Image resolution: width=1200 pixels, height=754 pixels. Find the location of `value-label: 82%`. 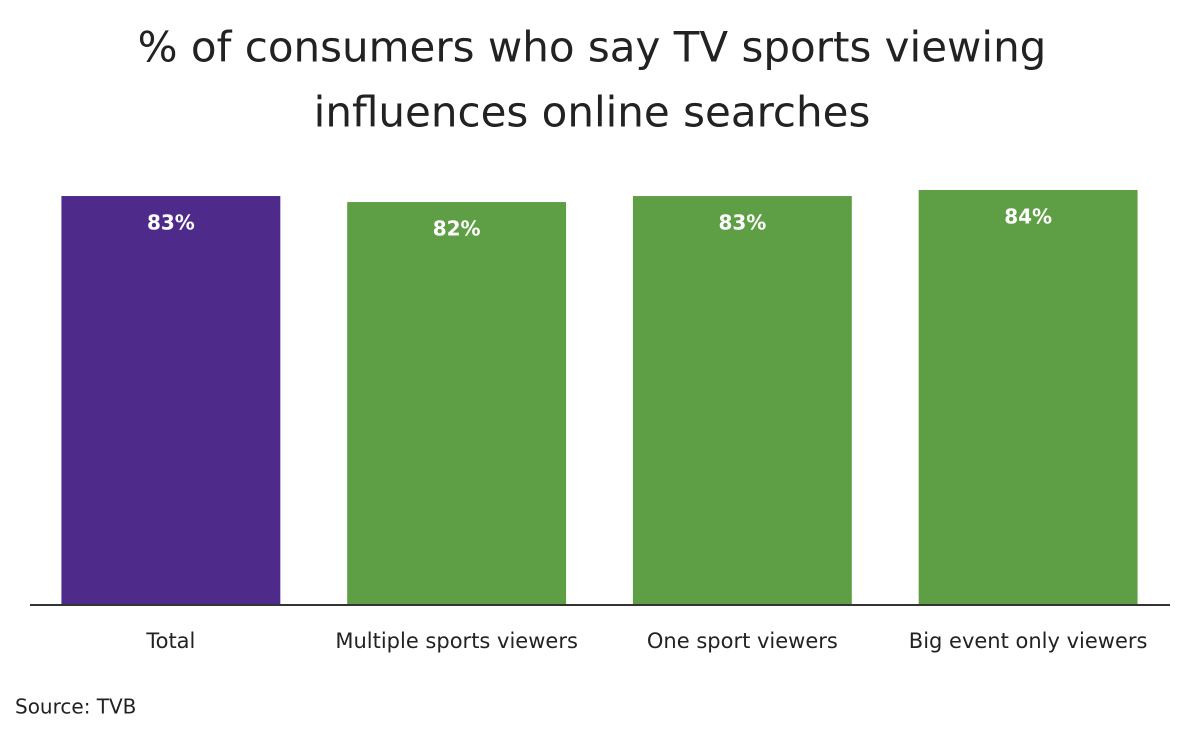

value-label: 82% is located at coordinates (457, 229).